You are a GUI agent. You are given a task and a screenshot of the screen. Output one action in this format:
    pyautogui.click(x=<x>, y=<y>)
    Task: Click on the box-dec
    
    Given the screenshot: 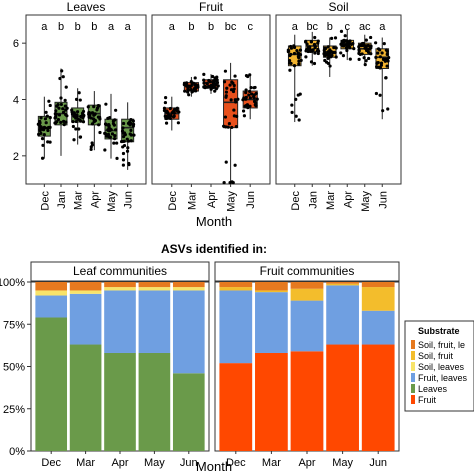 What is the action you would take?
    pyautogui.click(x=294, y=78)
    